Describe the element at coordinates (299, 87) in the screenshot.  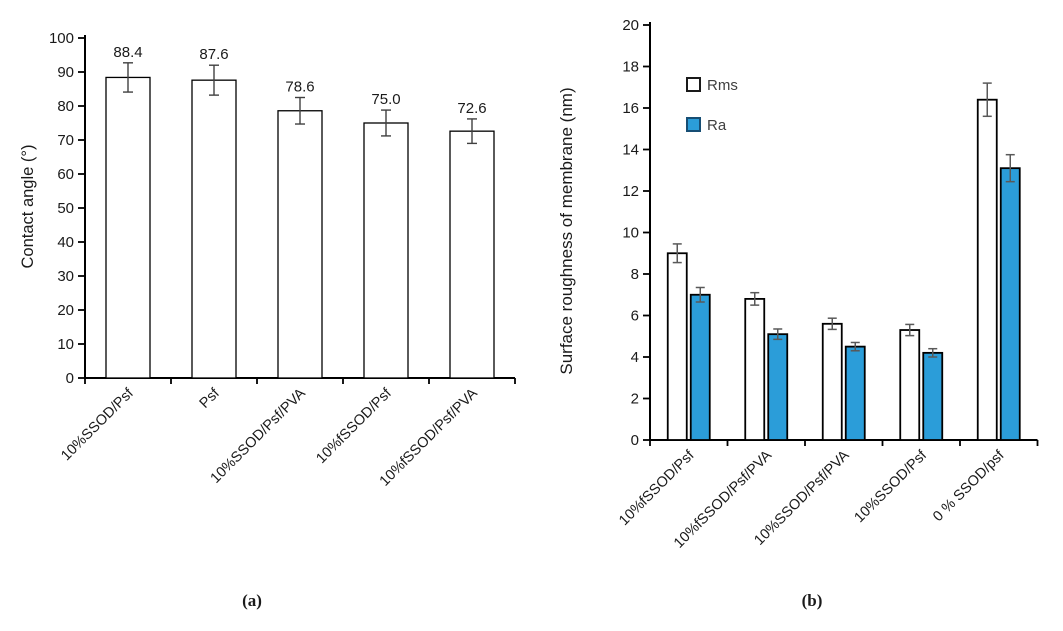
I see `value-label: 78.6` at that location.